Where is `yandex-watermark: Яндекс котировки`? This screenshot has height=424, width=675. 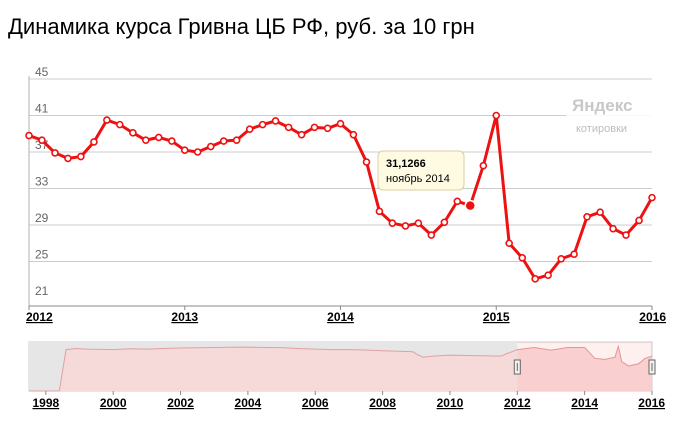 yandex-watermark: Яндекс котировки is located at coordinates (610, 114).